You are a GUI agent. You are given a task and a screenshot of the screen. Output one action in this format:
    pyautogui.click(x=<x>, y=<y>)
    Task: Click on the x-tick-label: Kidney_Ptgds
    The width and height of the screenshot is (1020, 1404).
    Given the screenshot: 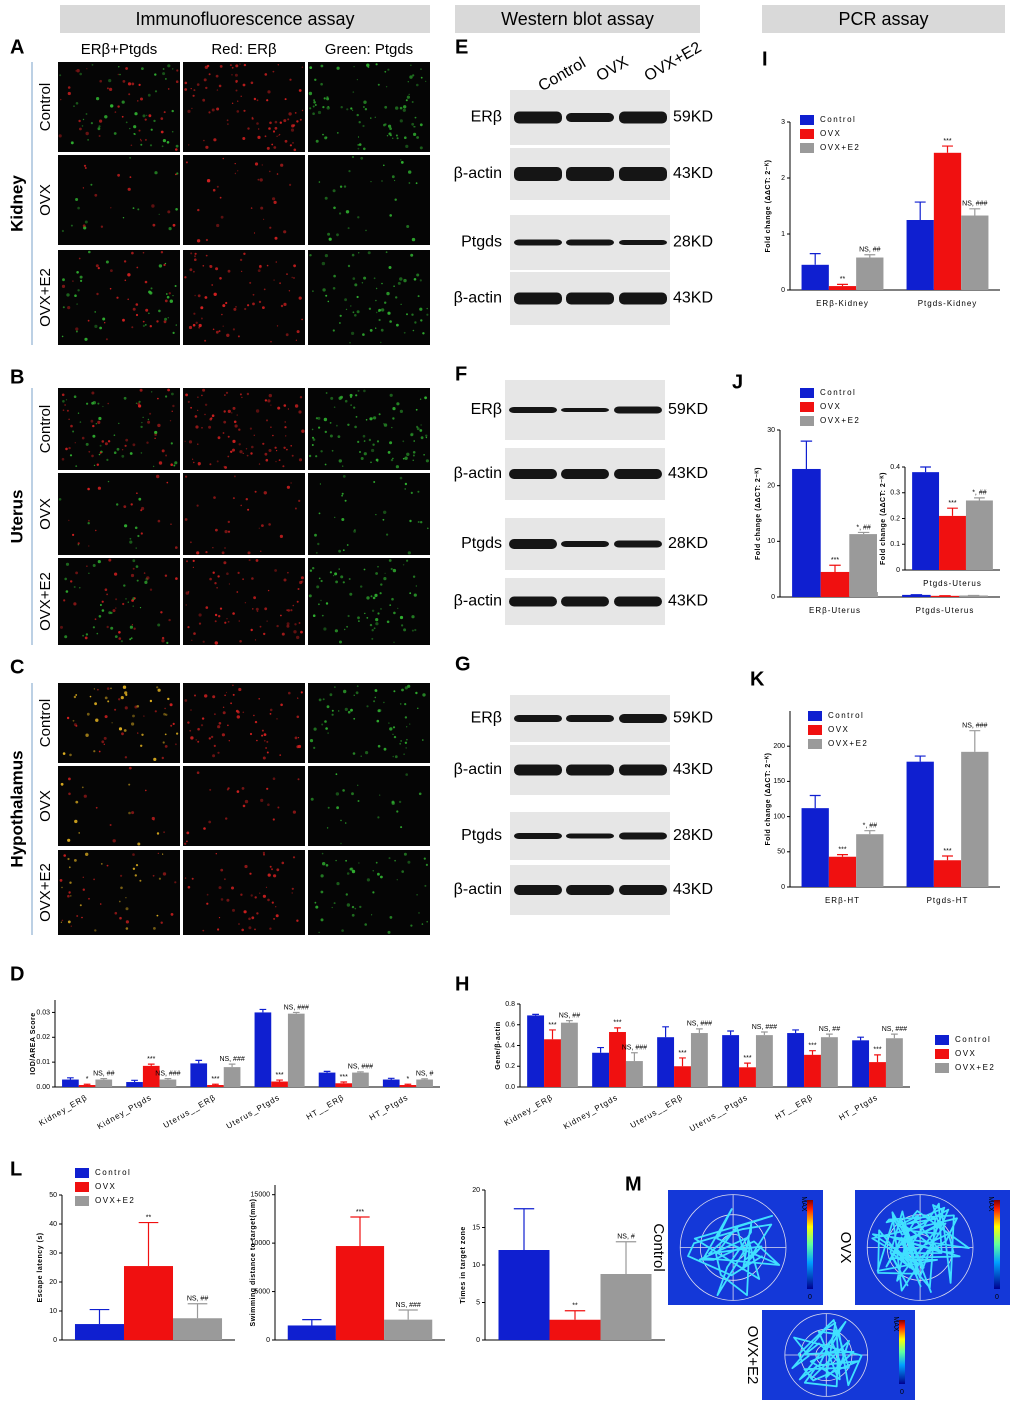 What is the action you would take?
    pyautogui.click(x=591, y=1112)
    